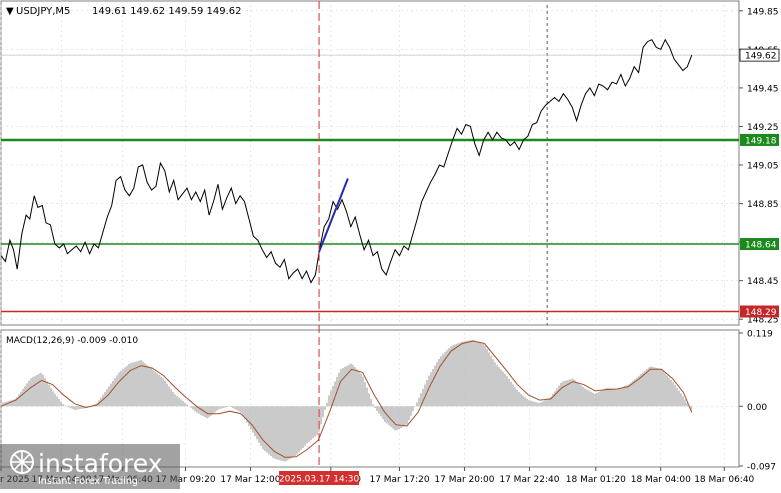 The height and width of the screenshot is (493, 781). Describe the element at coordinates (250, 480) in the screenshot. I see `time-tick-label: 17 Mar 12:00` at that location.